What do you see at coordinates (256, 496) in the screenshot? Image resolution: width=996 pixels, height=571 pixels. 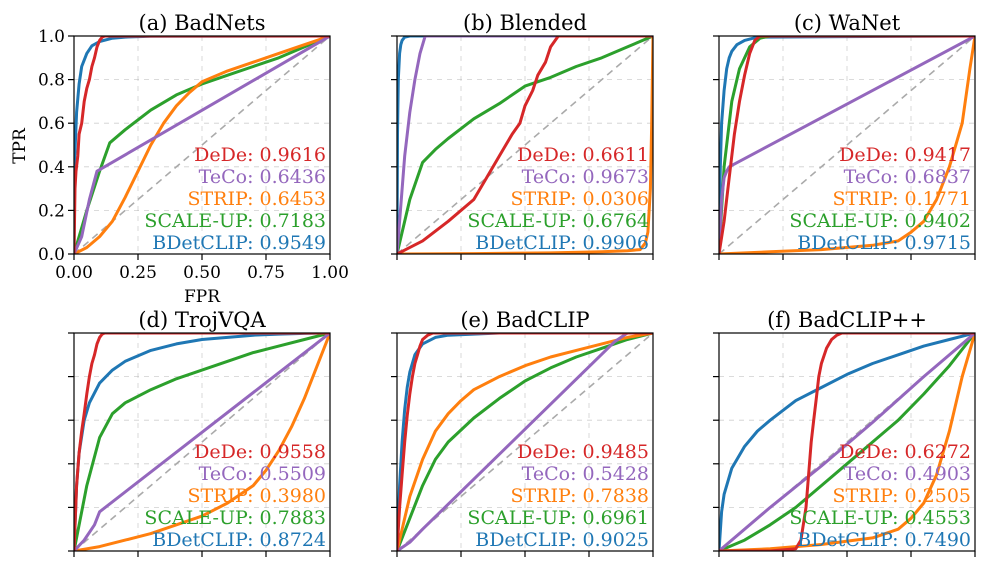 I see `legend-label-strip: STRIP: 0.3980` at bounding box center [256, 496].